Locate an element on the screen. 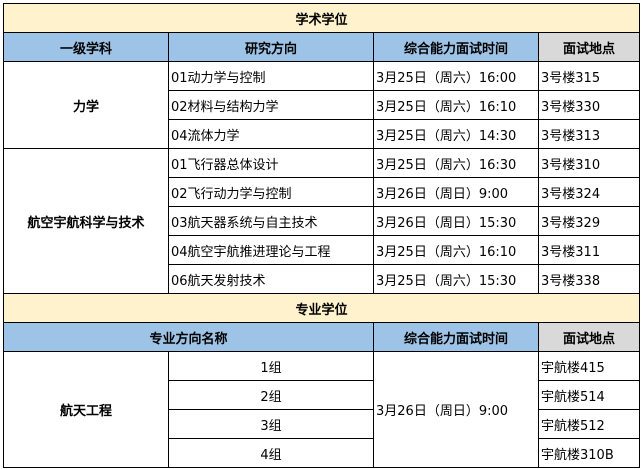  research-direction-cell: 04航空宇航推进理论与工程 is located at coordinates (271, 250).